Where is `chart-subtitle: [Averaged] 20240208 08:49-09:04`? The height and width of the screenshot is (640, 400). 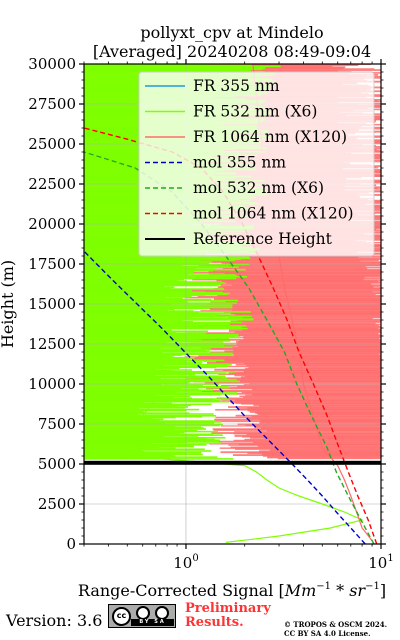 chart-subtitle: [Averaged] 20240208 08:49-09:04 is located at coordinates (232, 51).